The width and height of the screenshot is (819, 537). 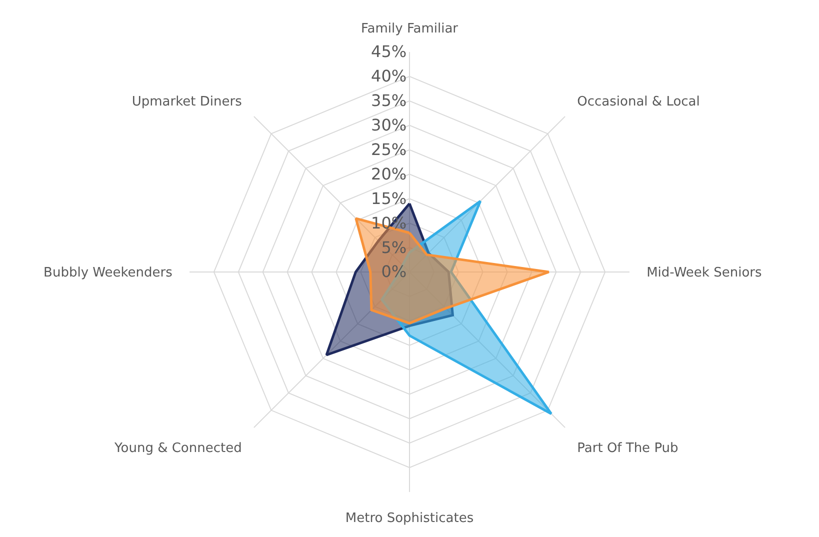 What do you see at coordinates (394, 247) in the screenshot?
I see `y-tick-label: 5%` at bounding box center [394, 247].